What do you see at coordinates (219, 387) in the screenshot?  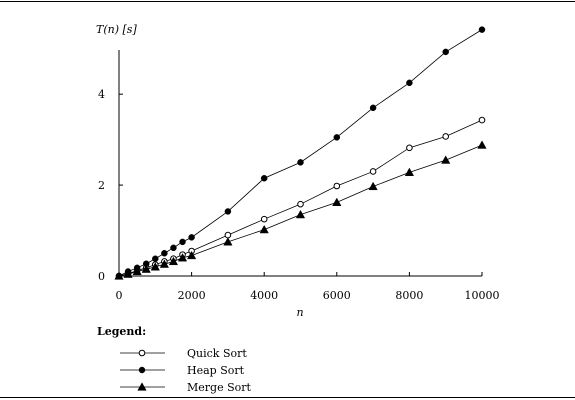 I see `legend-label: Merge Sort` at bounding box center [219, 387].